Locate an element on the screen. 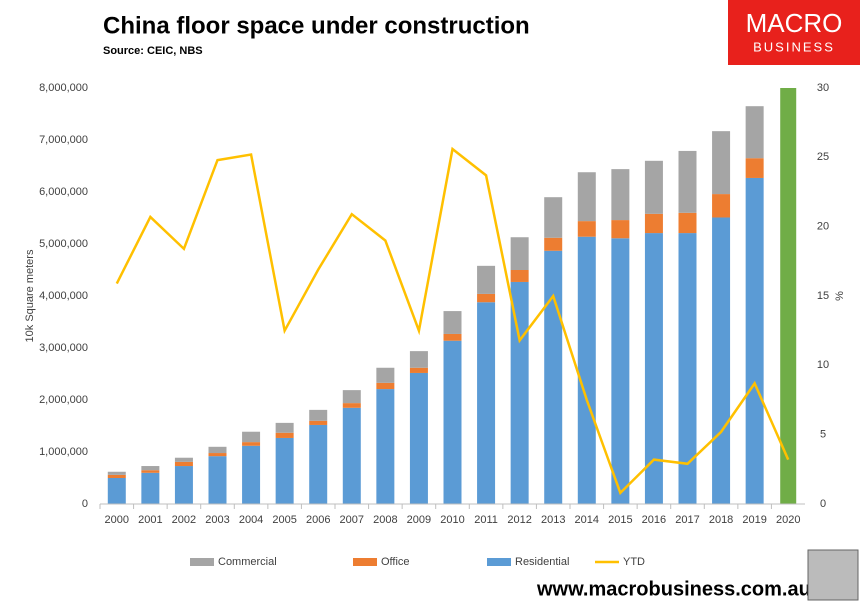 The width and height of the screenshot is (860, 602). y-axis-label: 10k Square meters is located at coordinates (30, 295).